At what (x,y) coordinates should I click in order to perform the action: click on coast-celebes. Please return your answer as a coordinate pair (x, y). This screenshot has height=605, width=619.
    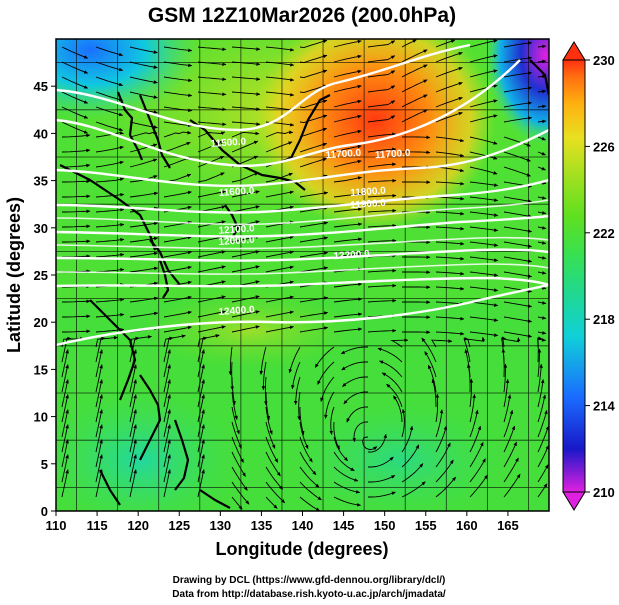
    Looking at the image, I should click on (215, 499).